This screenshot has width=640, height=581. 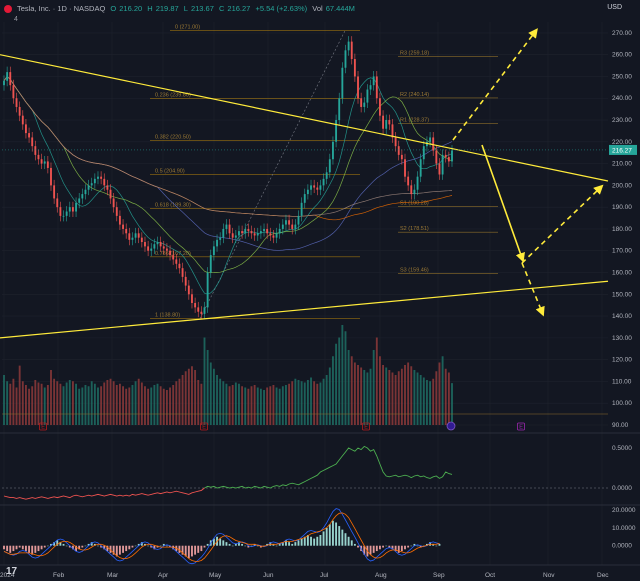 I want to click on time-tick-label: Jun, so click(x=268, y=575).